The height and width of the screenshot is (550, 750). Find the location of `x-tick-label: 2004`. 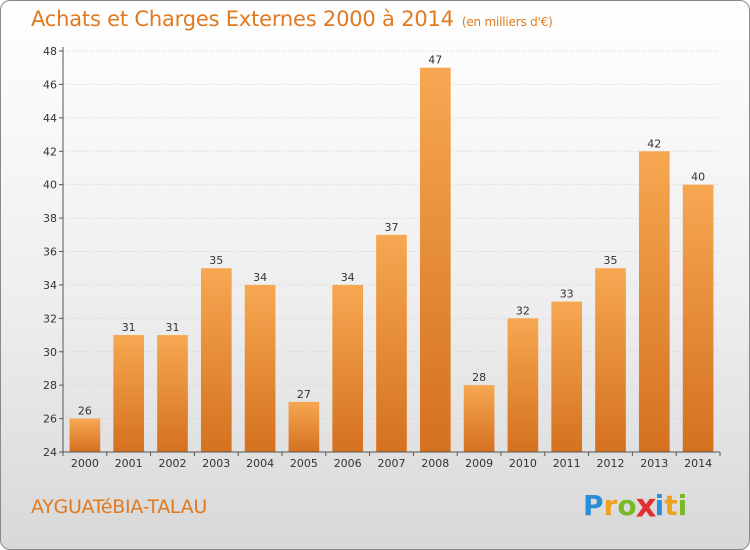

x-tick-label: 2004 is located at coordinates (260, 463).